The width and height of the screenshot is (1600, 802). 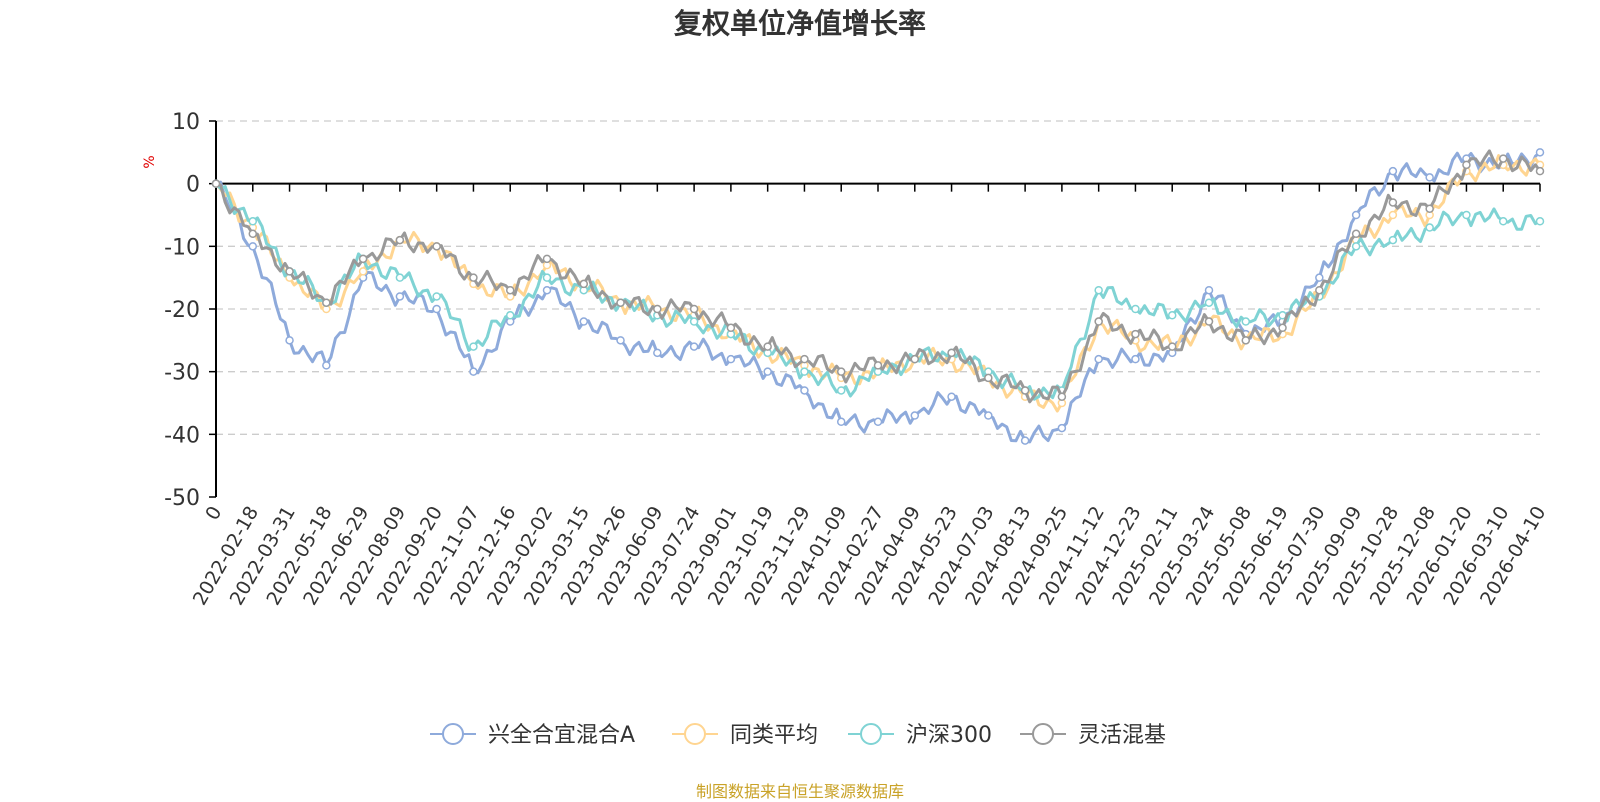 What do you see at coordinates (193, 185) in the screenshot?
I see `y-tick-label: 0` at bounding box center [193, 185].